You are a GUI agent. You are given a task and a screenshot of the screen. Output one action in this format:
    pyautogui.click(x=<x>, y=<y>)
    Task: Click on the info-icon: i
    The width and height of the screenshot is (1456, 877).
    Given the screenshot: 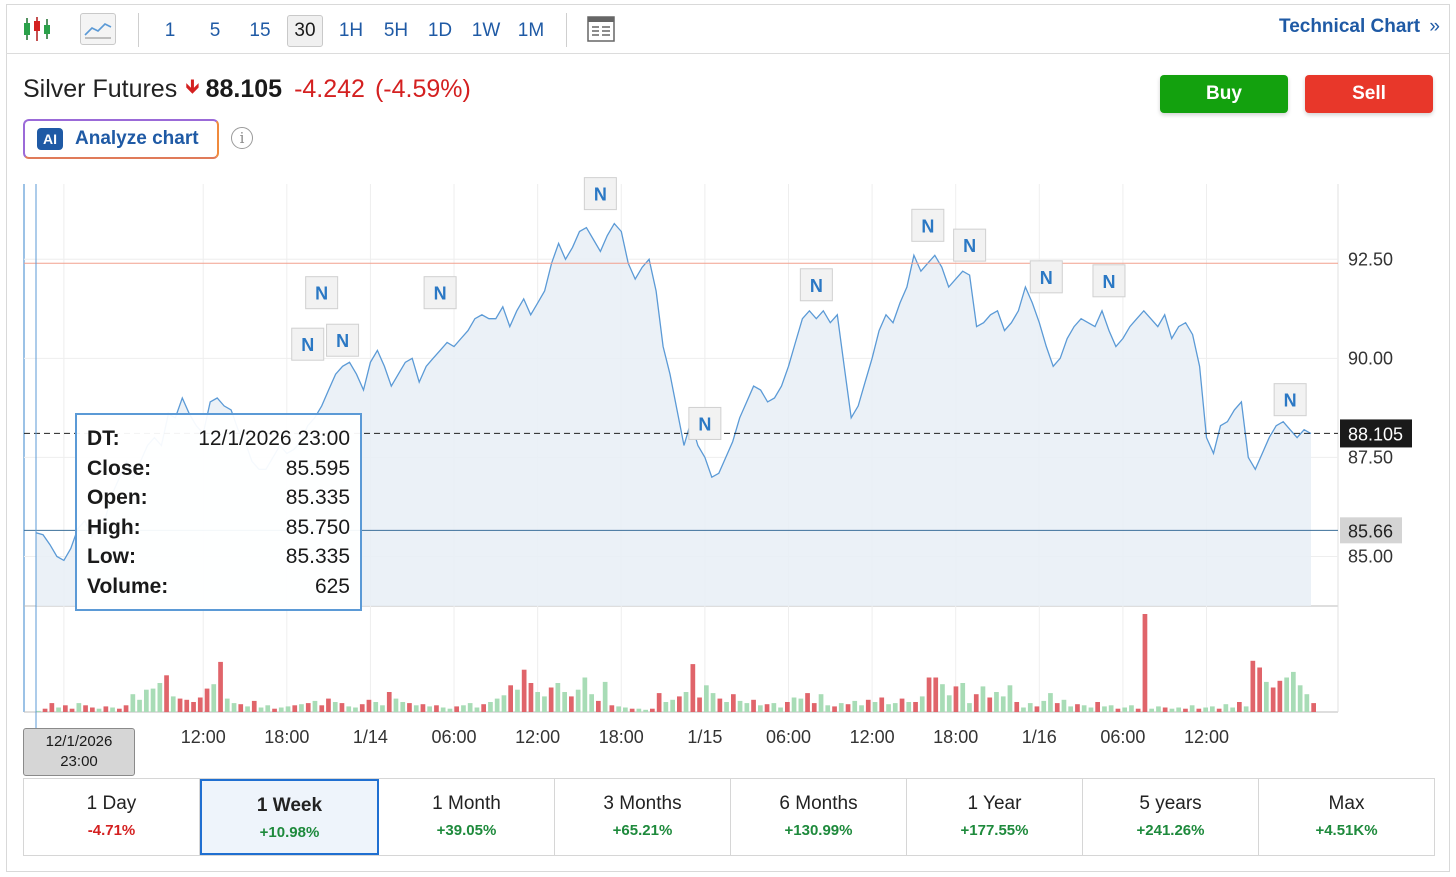 What is the action you would take?
    pyautogui.click(x=242, y=138)
    